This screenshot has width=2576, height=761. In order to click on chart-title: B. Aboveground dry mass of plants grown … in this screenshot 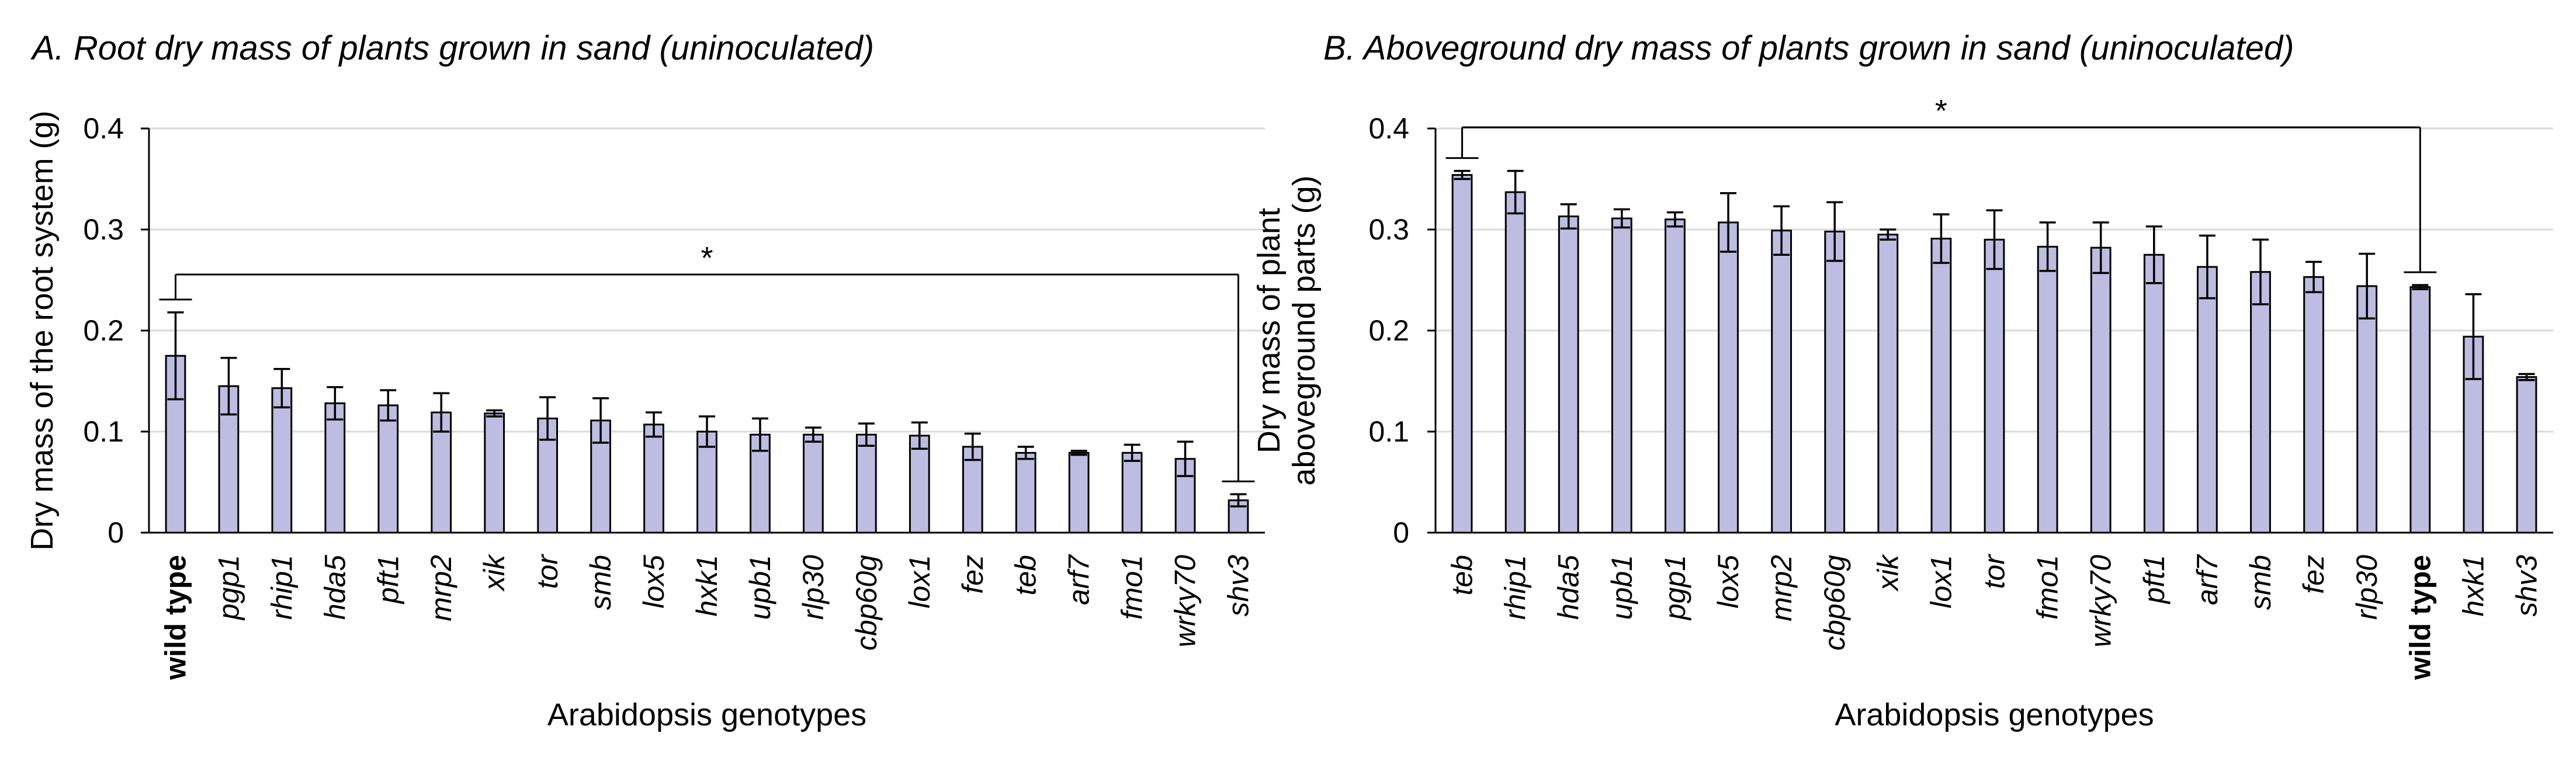, I will do `click(1808, 48)`.